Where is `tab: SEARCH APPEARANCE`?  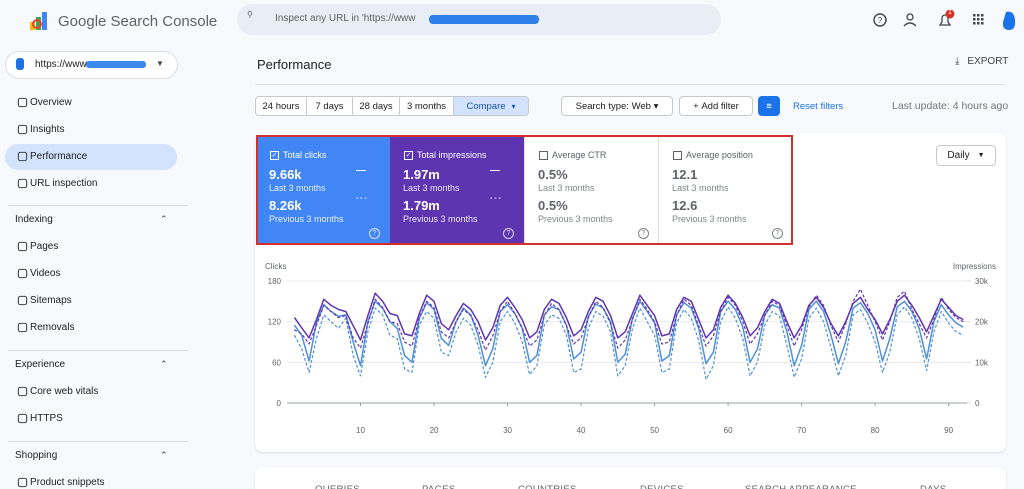
tab: SEARCH APPEARANCE is located at coordinates (801, 486).